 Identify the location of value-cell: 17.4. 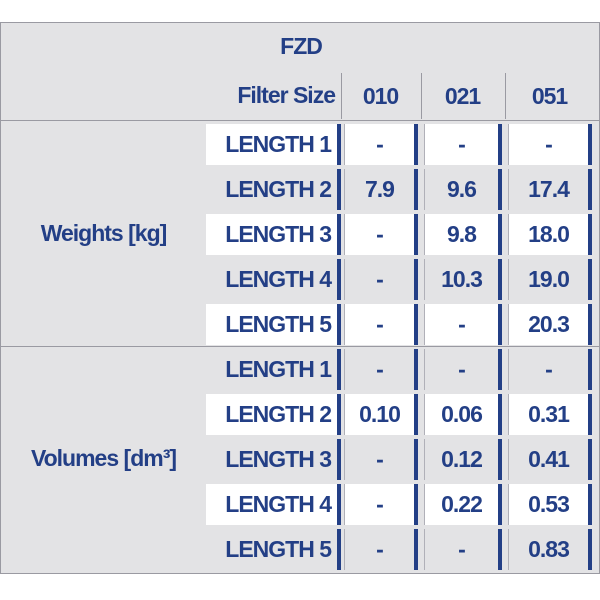
(550, 189).